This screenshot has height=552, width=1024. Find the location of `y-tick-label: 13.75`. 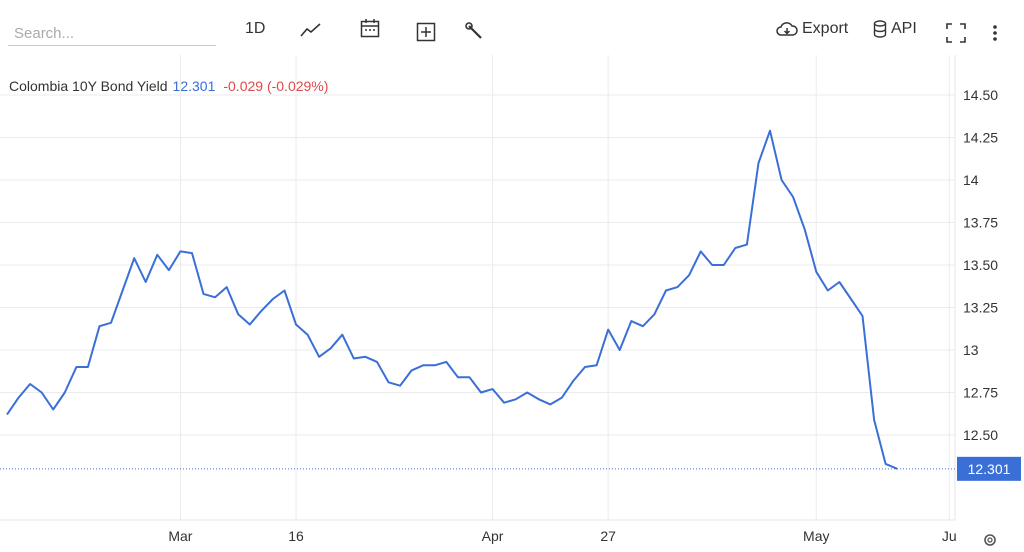

y-tick-label: 13.75 is located at coordinates (980, 223).